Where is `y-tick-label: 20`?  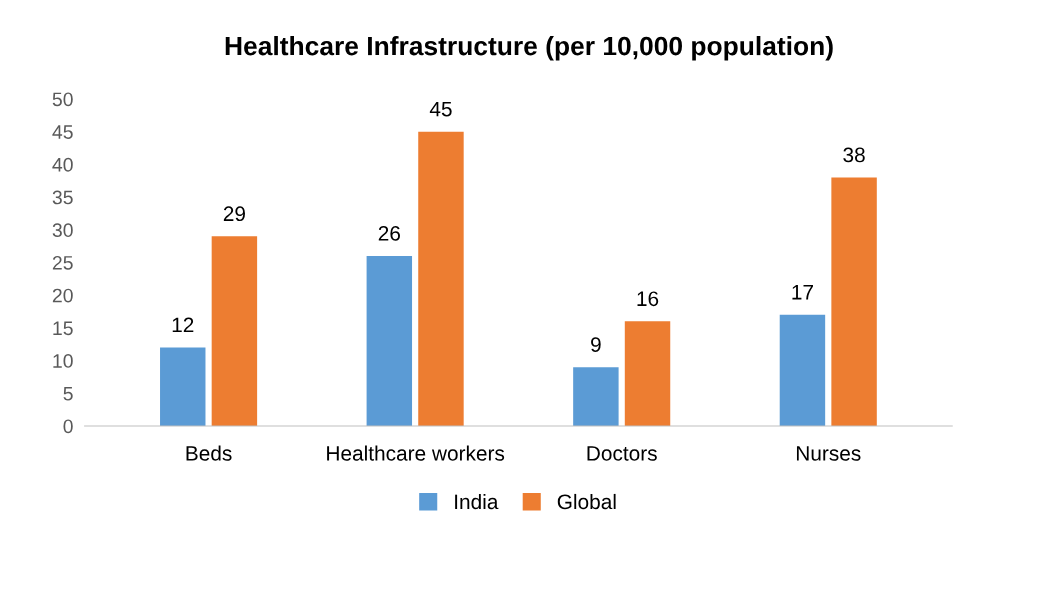
y-tick-label: 20 is located at coordinates (62, 295).